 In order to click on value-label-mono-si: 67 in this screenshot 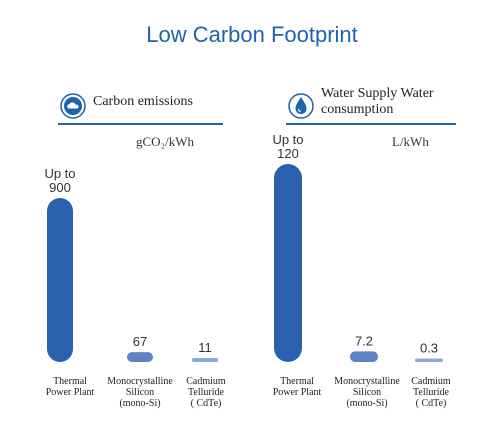, I will do `click(140, 341)`.